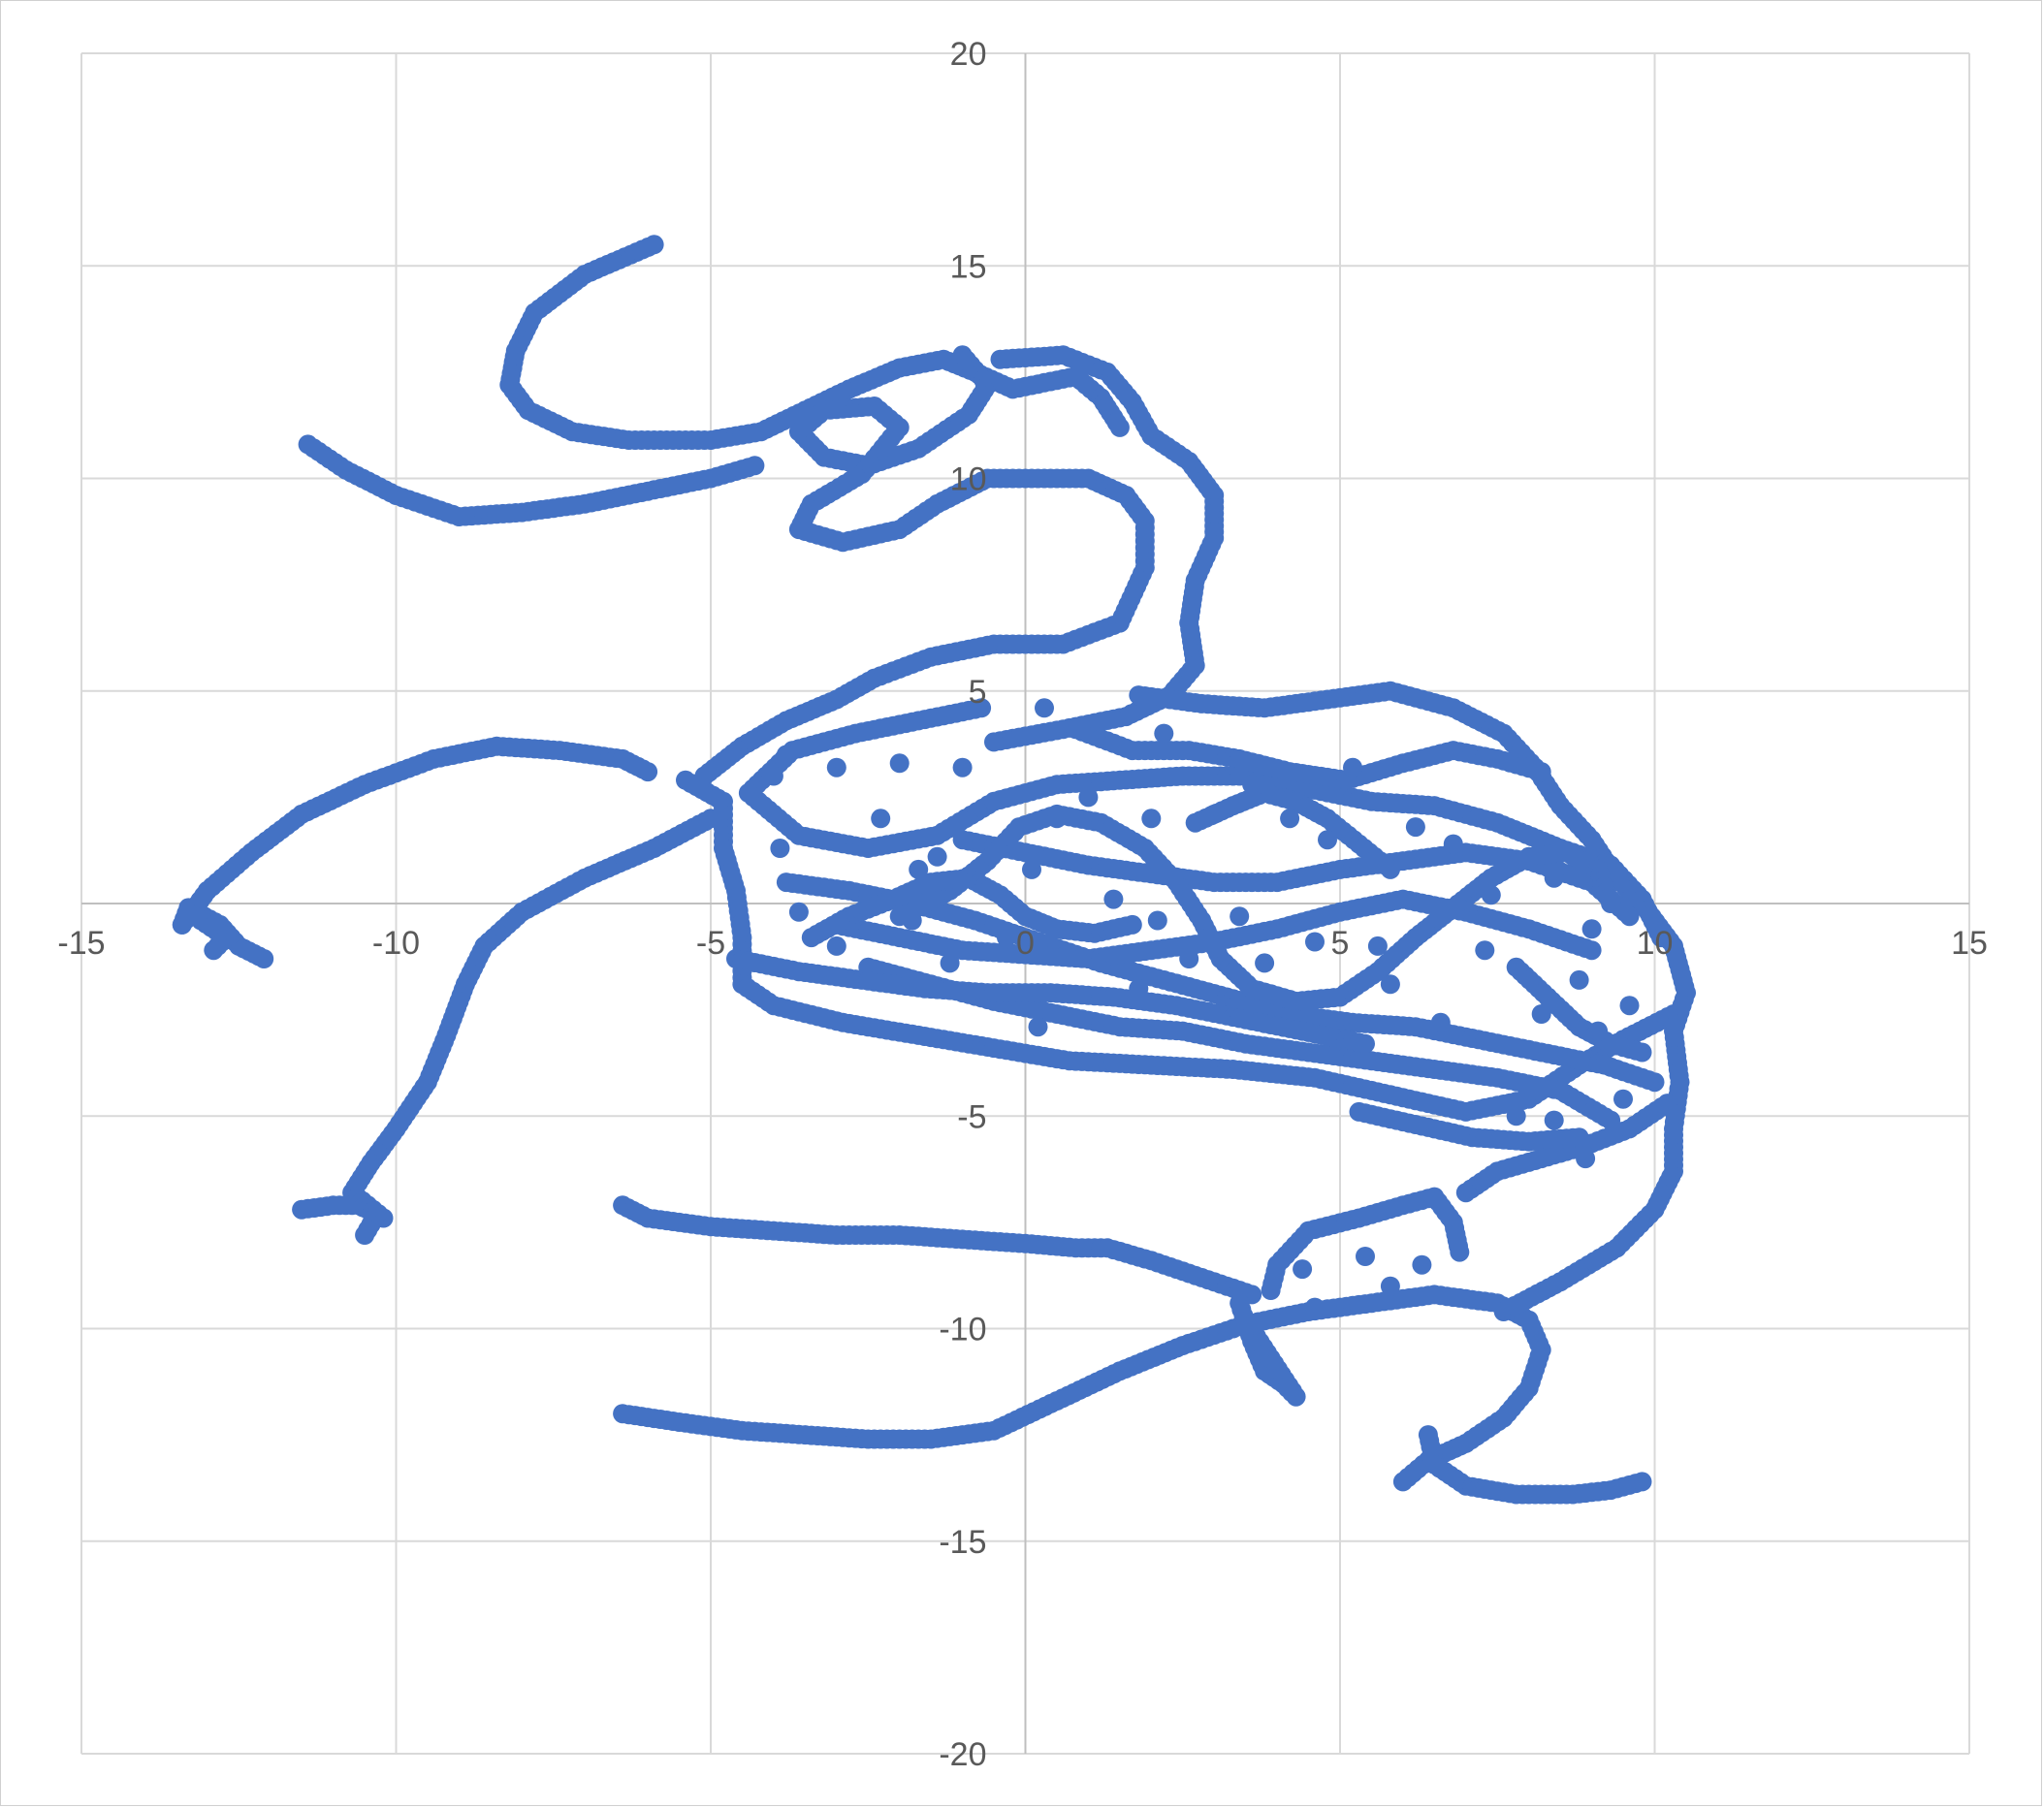 This screenshot has height=1808, width=2044. Describe the element at coordinates (962, 1755) in the screenshot. I see `y-tick-label--20: -20` at that location.